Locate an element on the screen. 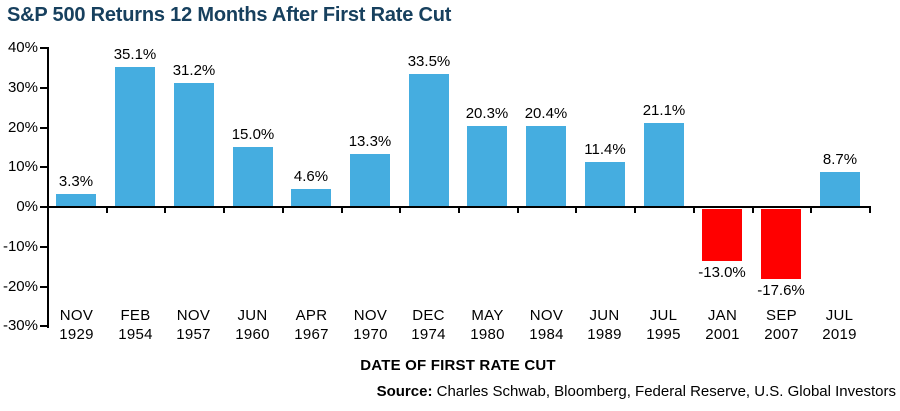  y-axis-tick-label: 30% is located at coordinates (22, 87).